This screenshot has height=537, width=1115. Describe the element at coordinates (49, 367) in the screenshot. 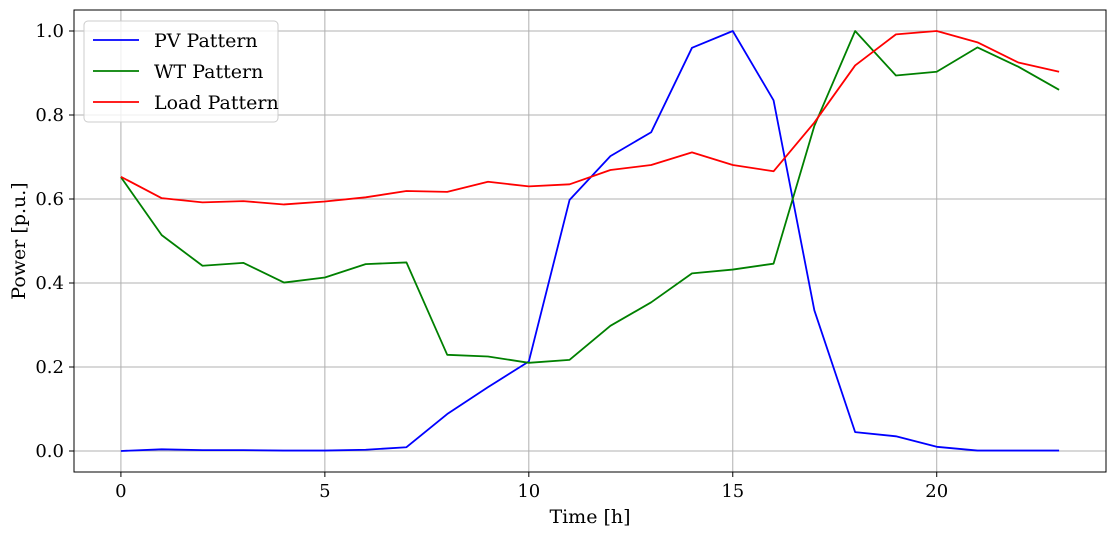

I see `y-tick-label: 0.2` at that location.